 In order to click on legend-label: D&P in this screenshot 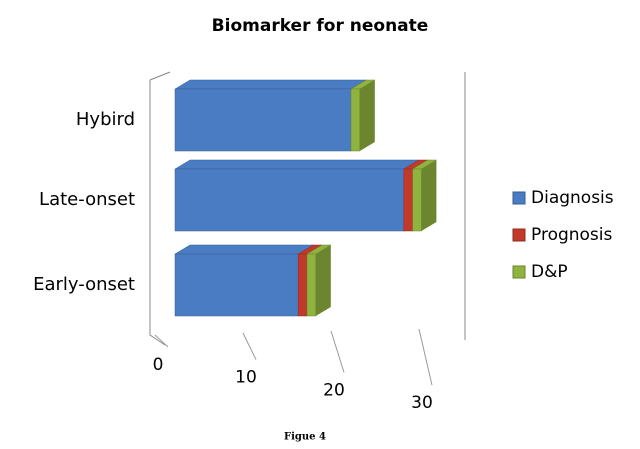, I will do `click(549, 272)`.